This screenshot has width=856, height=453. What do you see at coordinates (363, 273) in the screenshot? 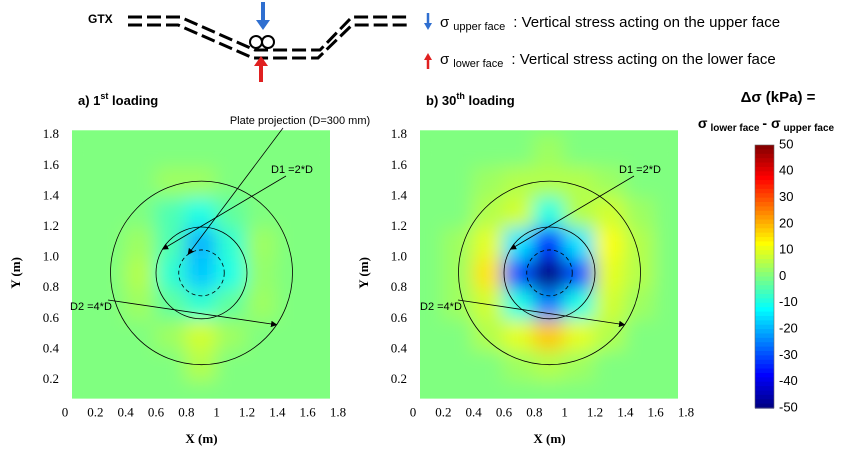
I see `y-axis-label: Y (m)` at bounding box center [363, 273].